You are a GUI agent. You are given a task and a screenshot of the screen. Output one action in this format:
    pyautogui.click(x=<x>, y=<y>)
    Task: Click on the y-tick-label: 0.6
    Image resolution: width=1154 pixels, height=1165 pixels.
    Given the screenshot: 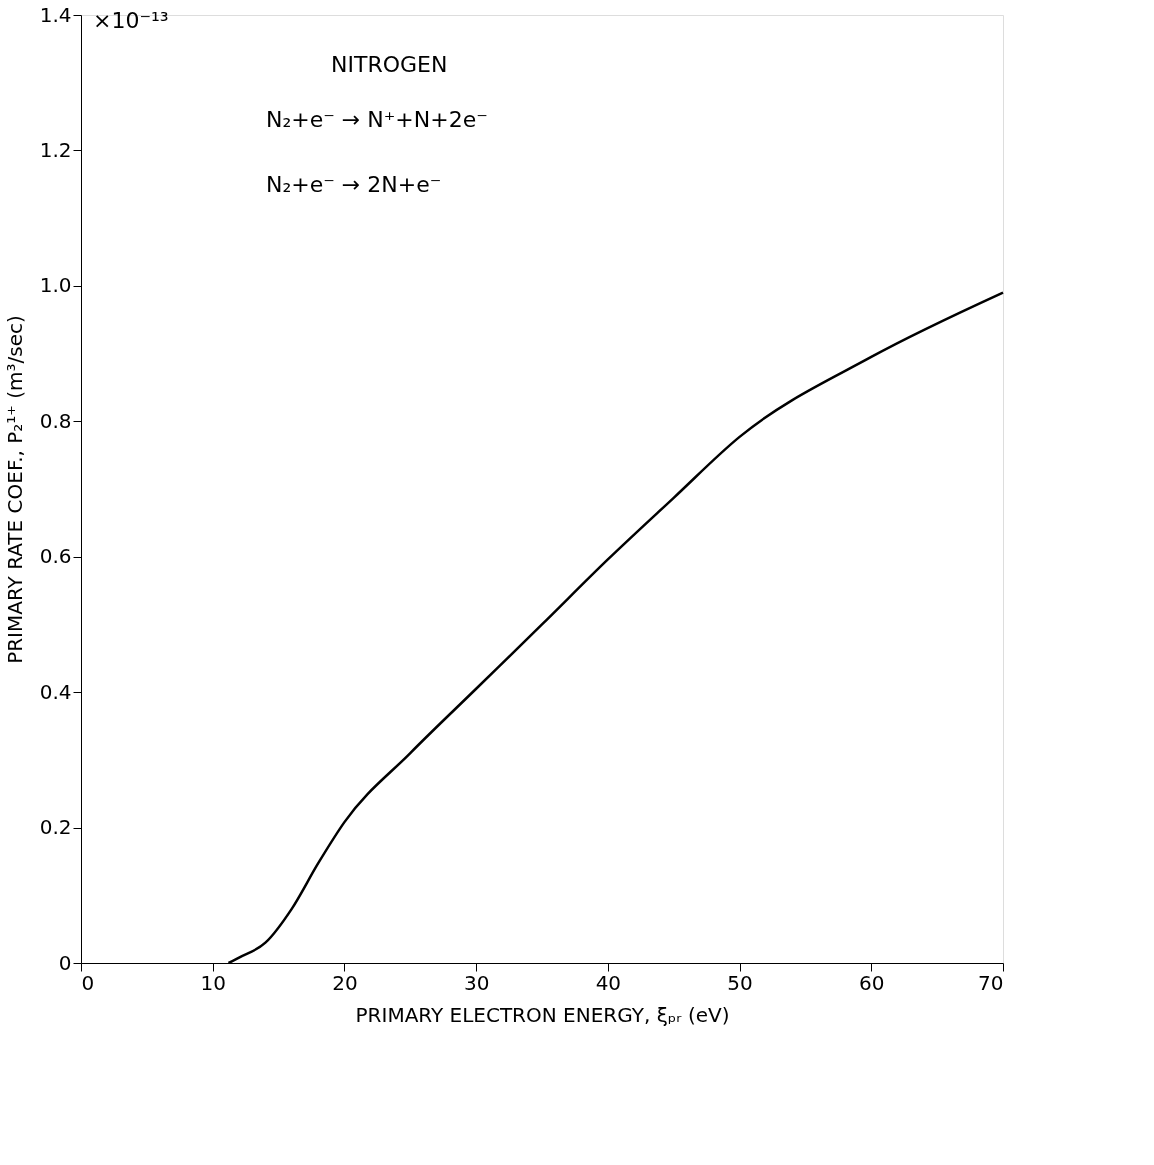 What is the action you would take?
    pyautogui.click(x=55, y=556)
    